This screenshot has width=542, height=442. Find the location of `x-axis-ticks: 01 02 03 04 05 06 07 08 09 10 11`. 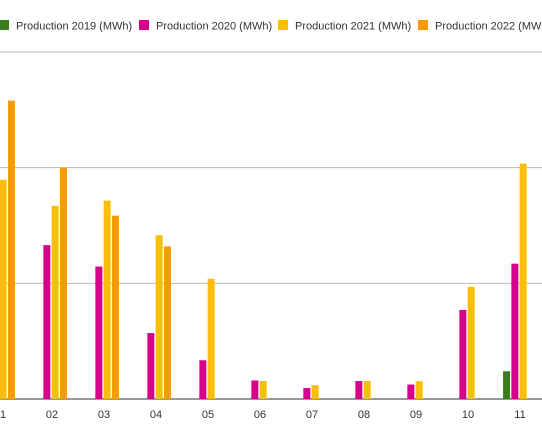

x-axis-ticks: 01 02 03 04 05 06 07 08 09 10 11 is located at coordinates (263, 415).